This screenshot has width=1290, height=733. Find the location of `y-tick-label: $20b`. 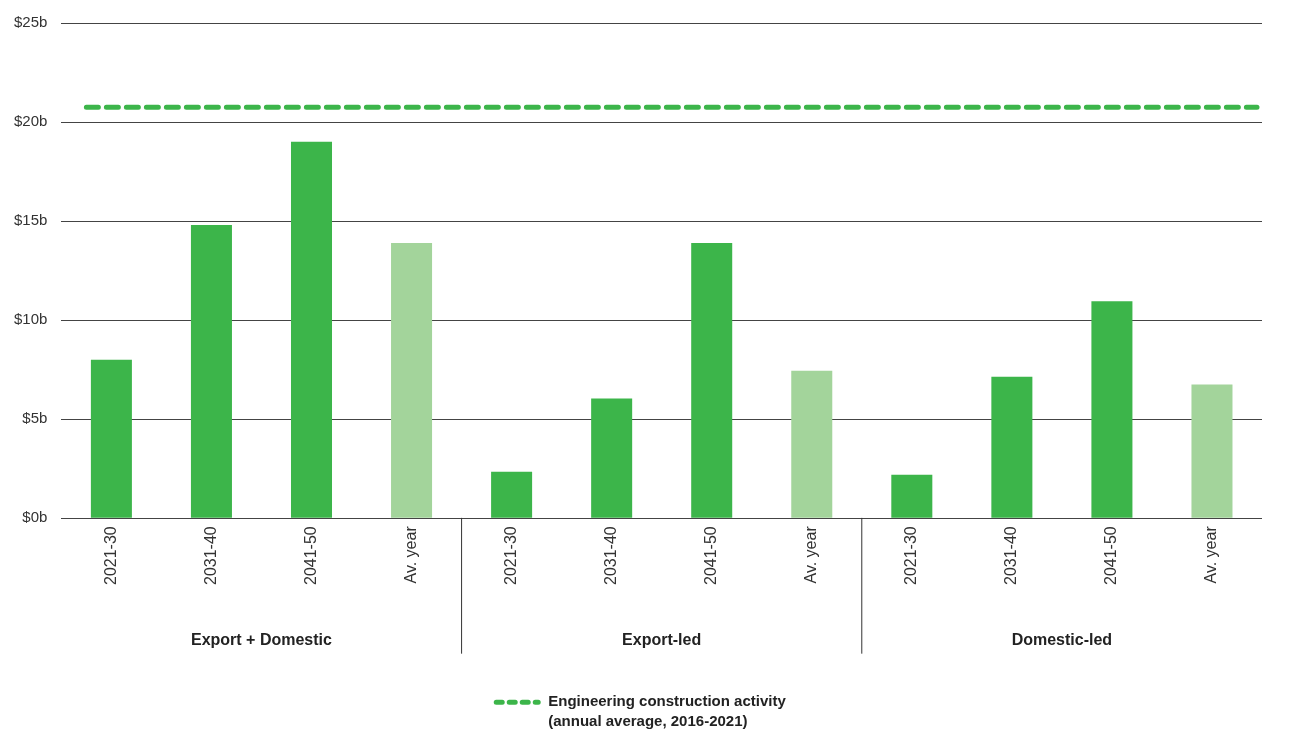

y-tick-label: $20b is located at coordinates (30, 121).